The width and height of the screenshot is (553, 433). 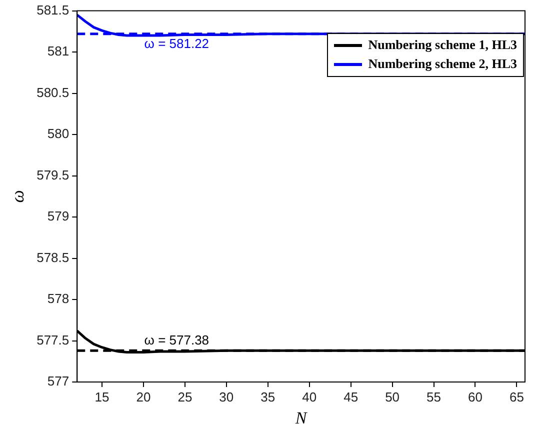 I want to click on x-tick-label: 50, so click(x=392, y=396).